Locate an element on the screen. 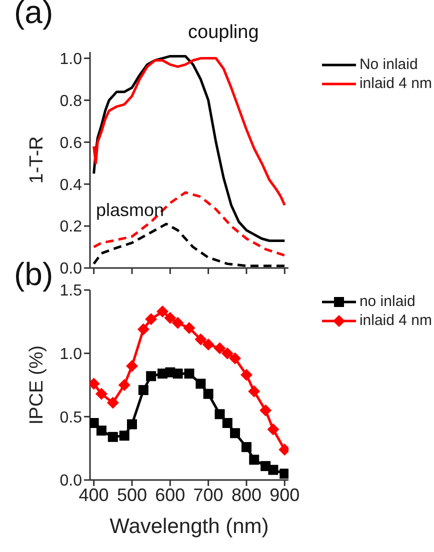  y-tick-label: 0.4 is located at coordinates (71, 185).